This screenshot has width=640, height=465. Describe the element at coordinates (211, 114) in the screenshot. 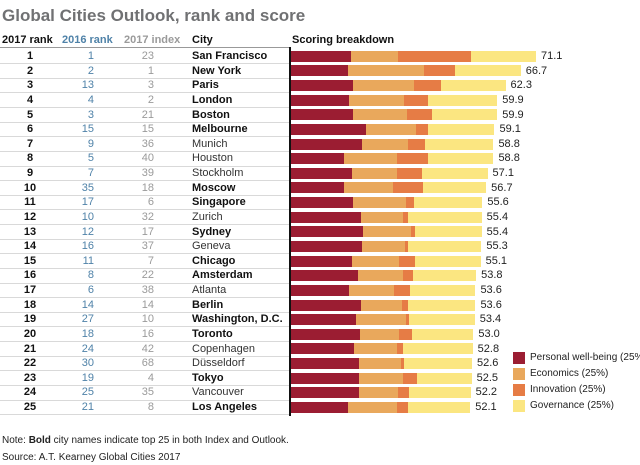

I see `city-name: Boston` at that location.